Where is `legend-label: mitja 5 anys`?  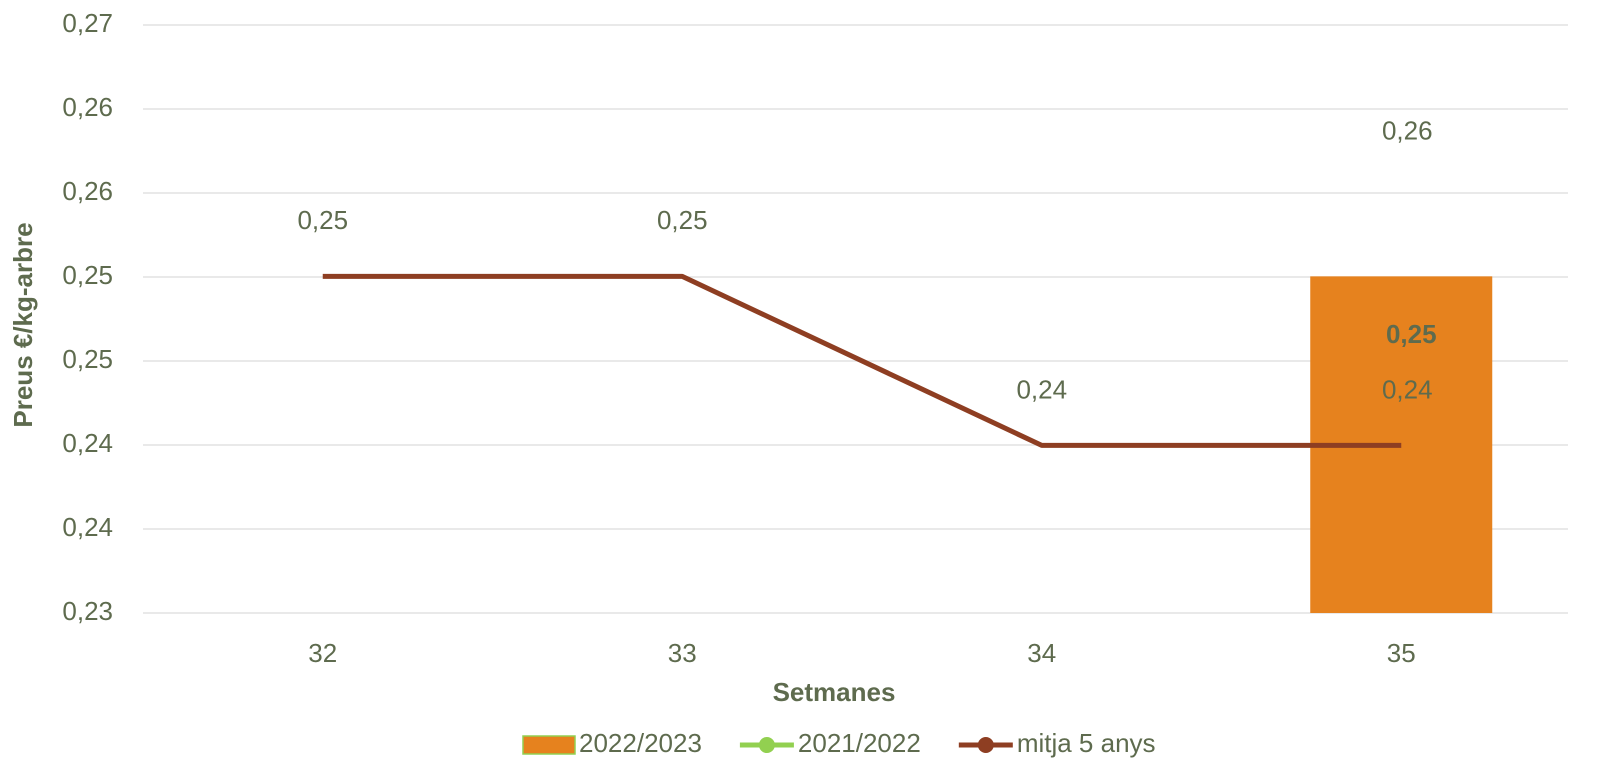
legend-label: mitja 5 anys is located at coordinates (1086, 743).